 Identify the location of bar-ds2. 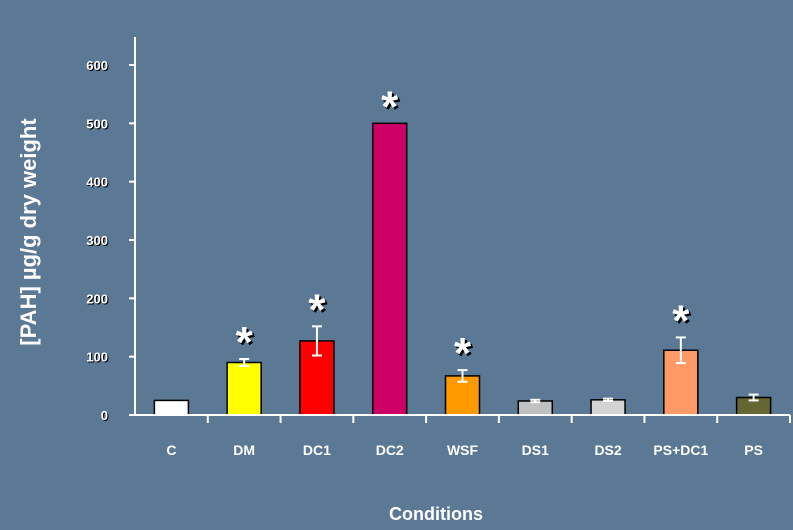
(608, 407).